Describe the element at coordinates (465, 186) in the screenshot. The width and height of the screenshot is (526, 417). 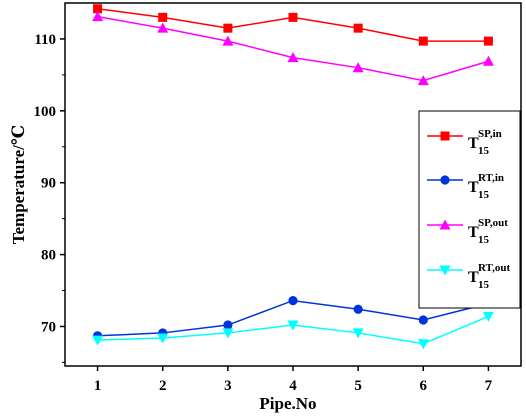
I see `legend-entry: T 15 RT,in` at that location.